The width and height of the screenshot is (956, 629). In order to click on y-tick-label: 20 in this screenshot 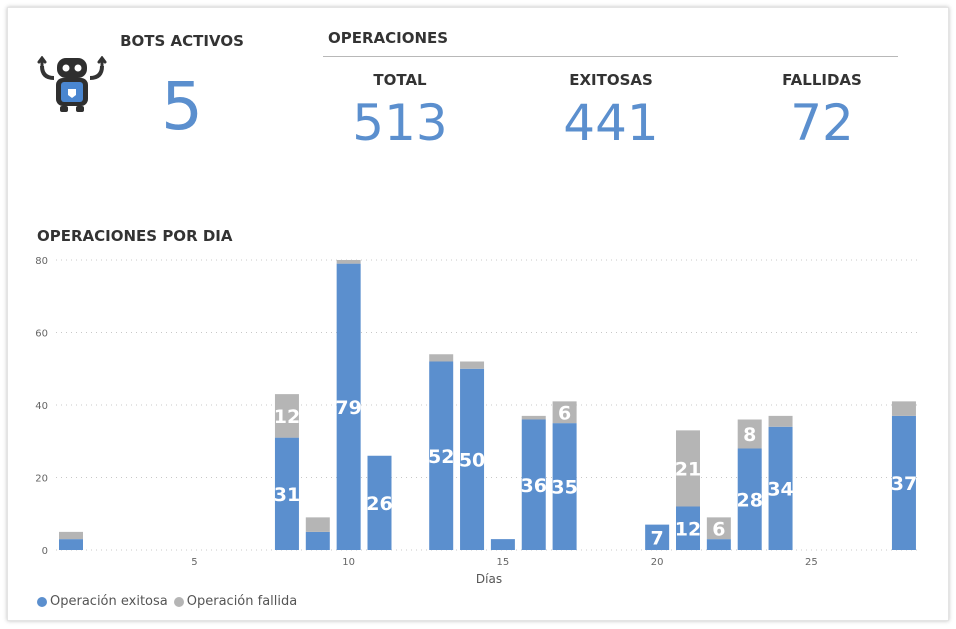, I will do `click(41, 479)`.